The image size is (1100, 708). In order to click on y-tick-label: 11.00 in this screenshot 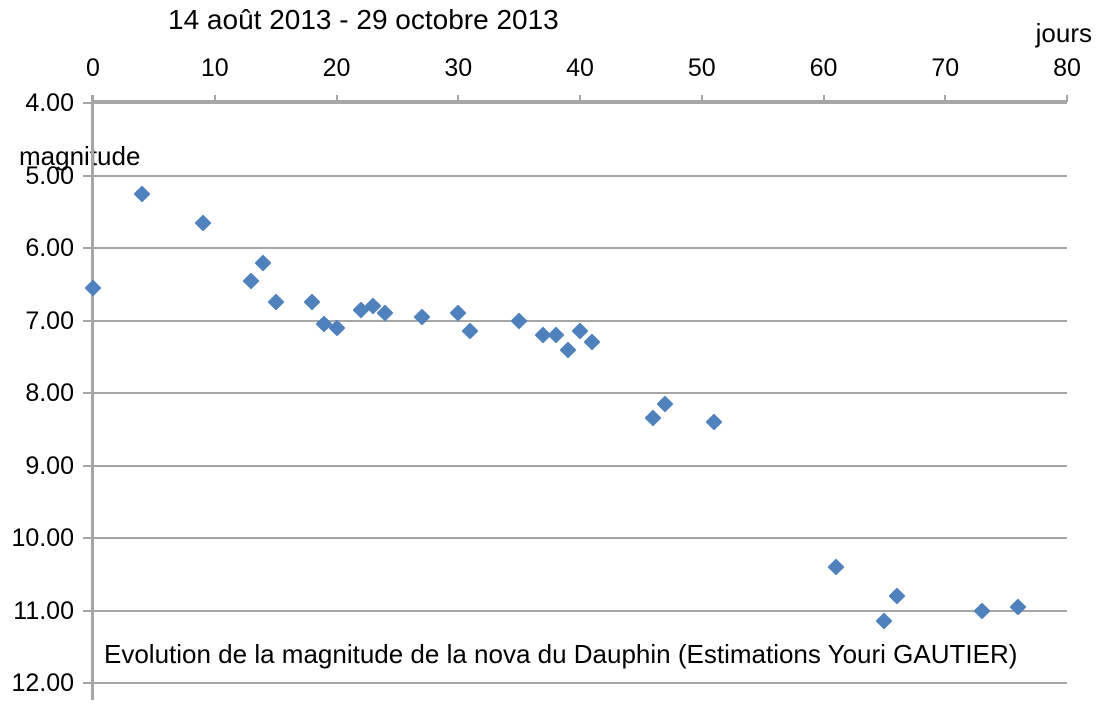, I will do `click(43, 610)`.